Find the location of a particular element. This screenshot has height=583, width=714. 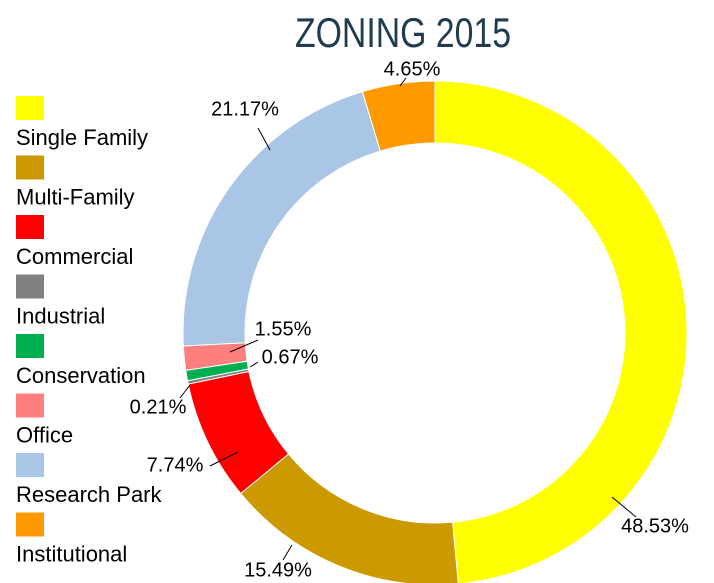

data-label: 0.21% is located at coordinates (158, 407).